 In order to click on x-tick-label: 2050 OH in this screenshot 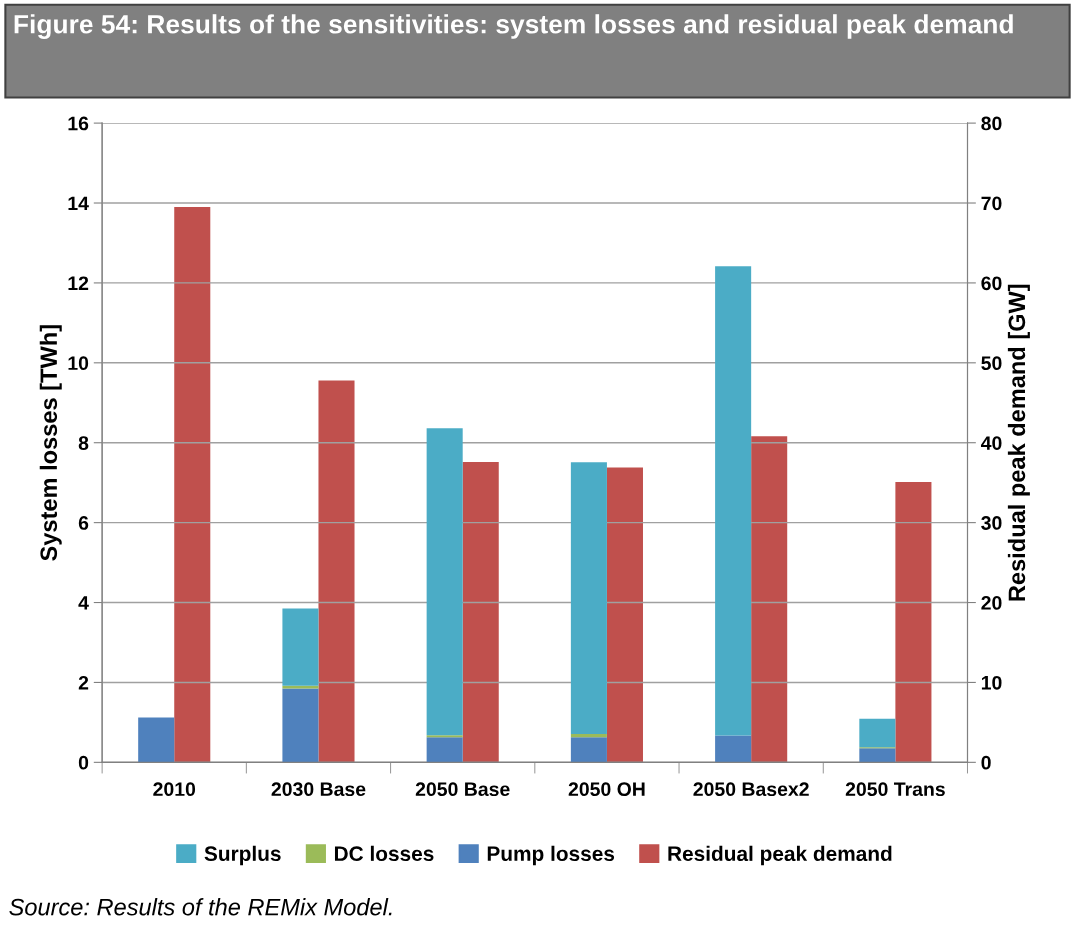, I will do `click(606, 789)`.